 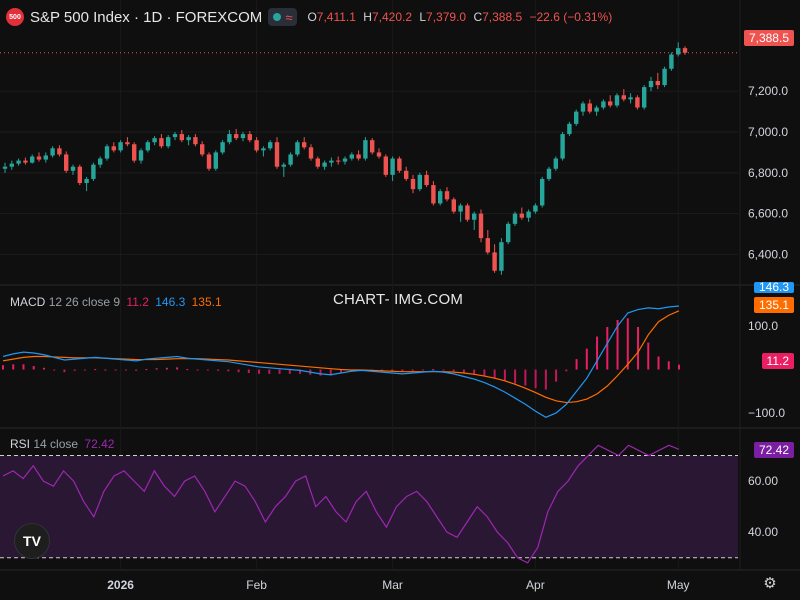 I want to click on macd-signal-tag: 135.1, so click(x=773, y=305).